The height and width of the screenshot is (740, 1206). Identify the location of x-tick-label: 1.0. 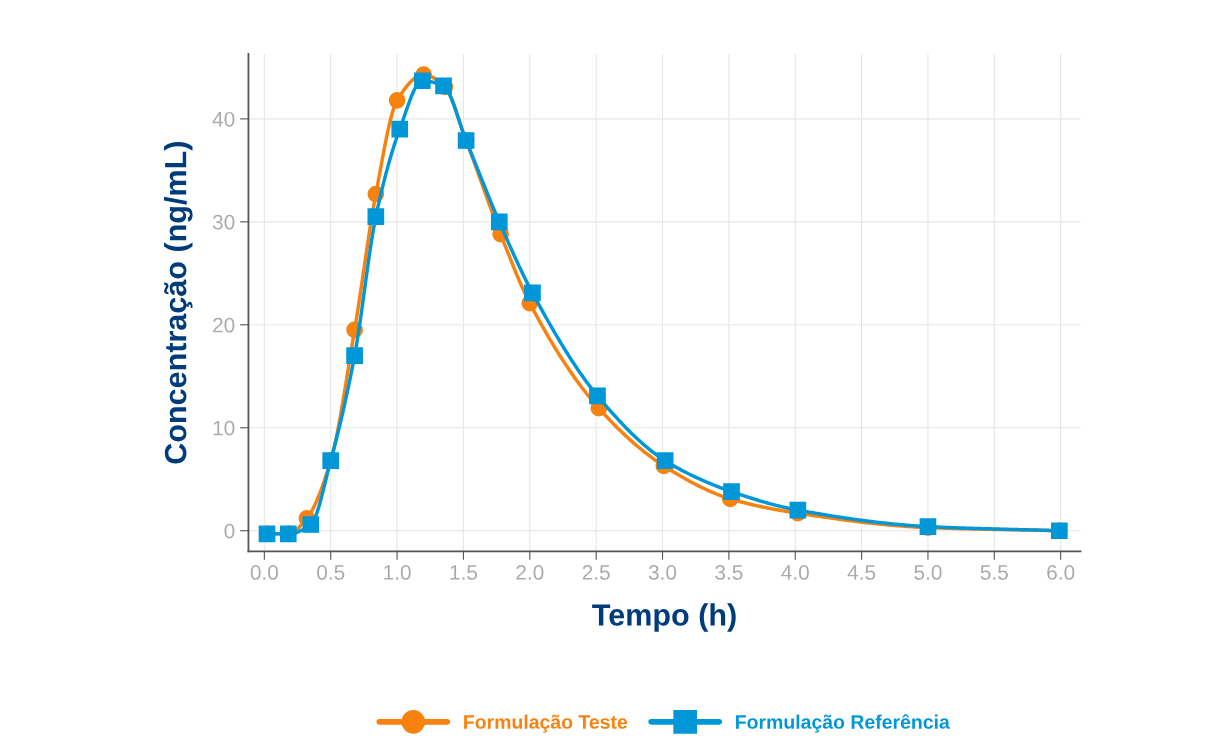
(397, 572).